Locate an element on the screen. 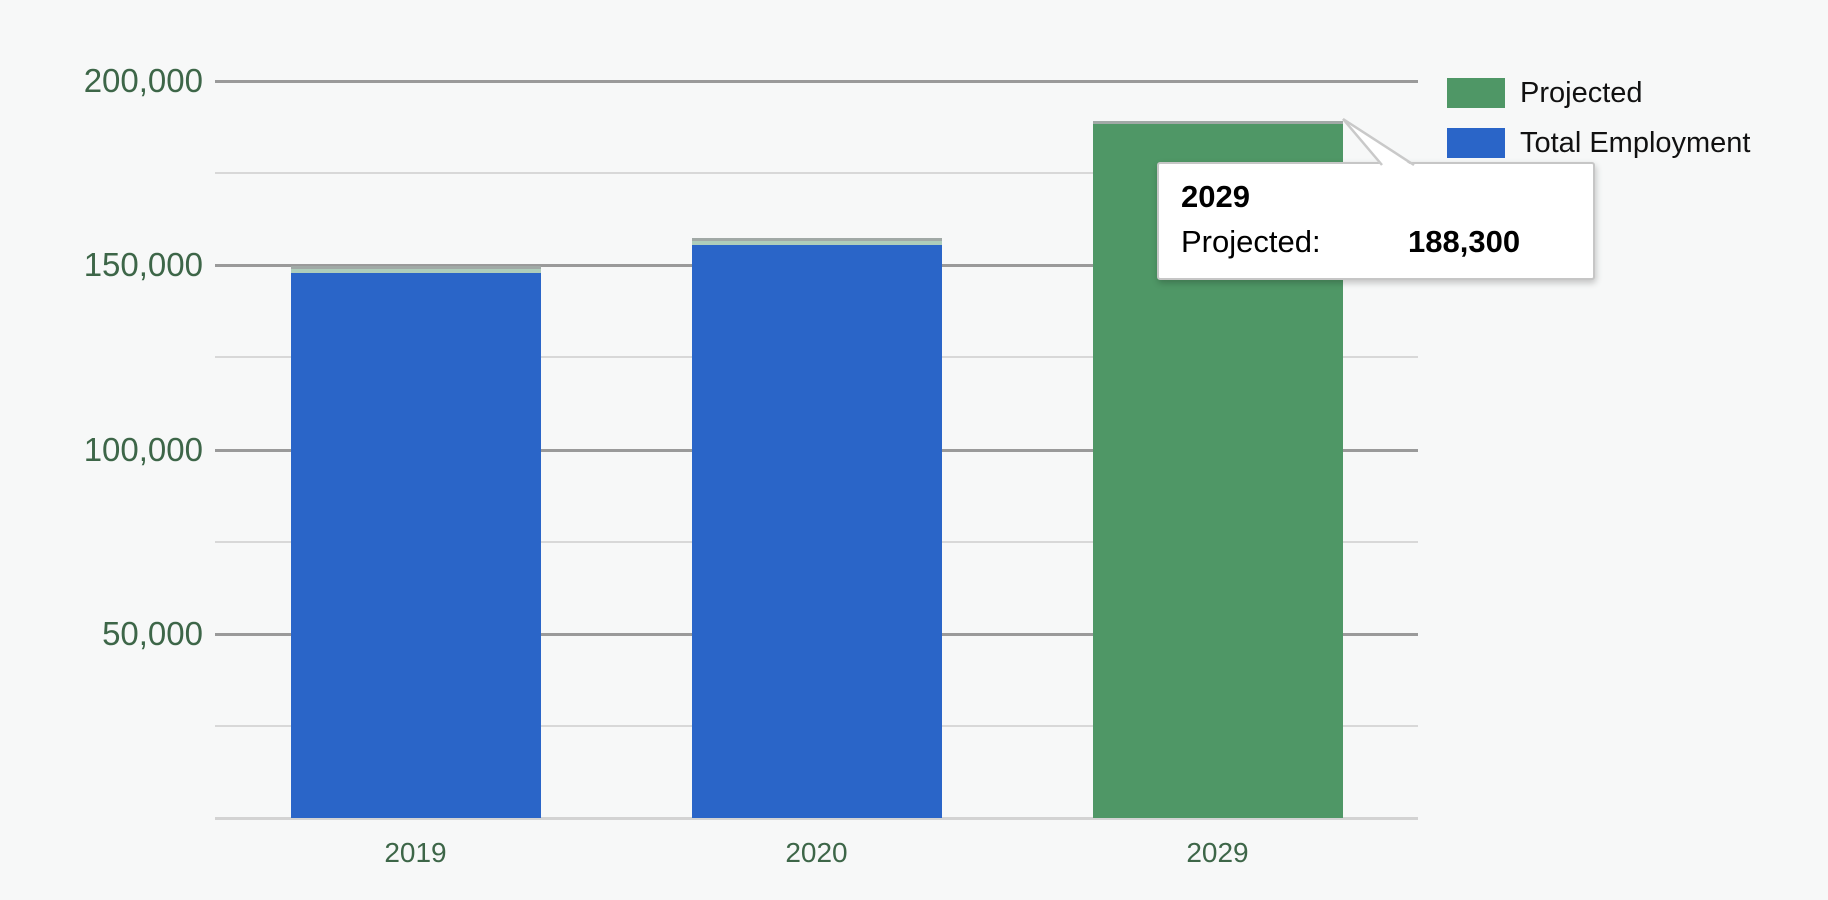 The height and width of the screenshot is (900, 1828). tooltip-pointer-icon is located at coordinates (1378, 142).